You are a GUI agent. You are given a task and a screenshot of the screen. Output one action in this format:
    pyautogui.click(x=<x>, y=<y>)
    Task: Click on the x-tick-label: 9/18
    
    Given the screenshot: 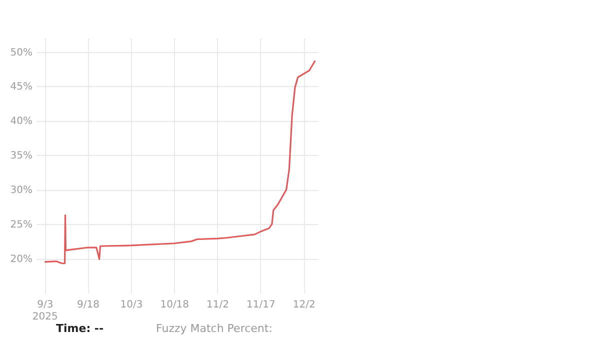 What is the action you would take?
    pyautogui.click(x=88, y=305)
    